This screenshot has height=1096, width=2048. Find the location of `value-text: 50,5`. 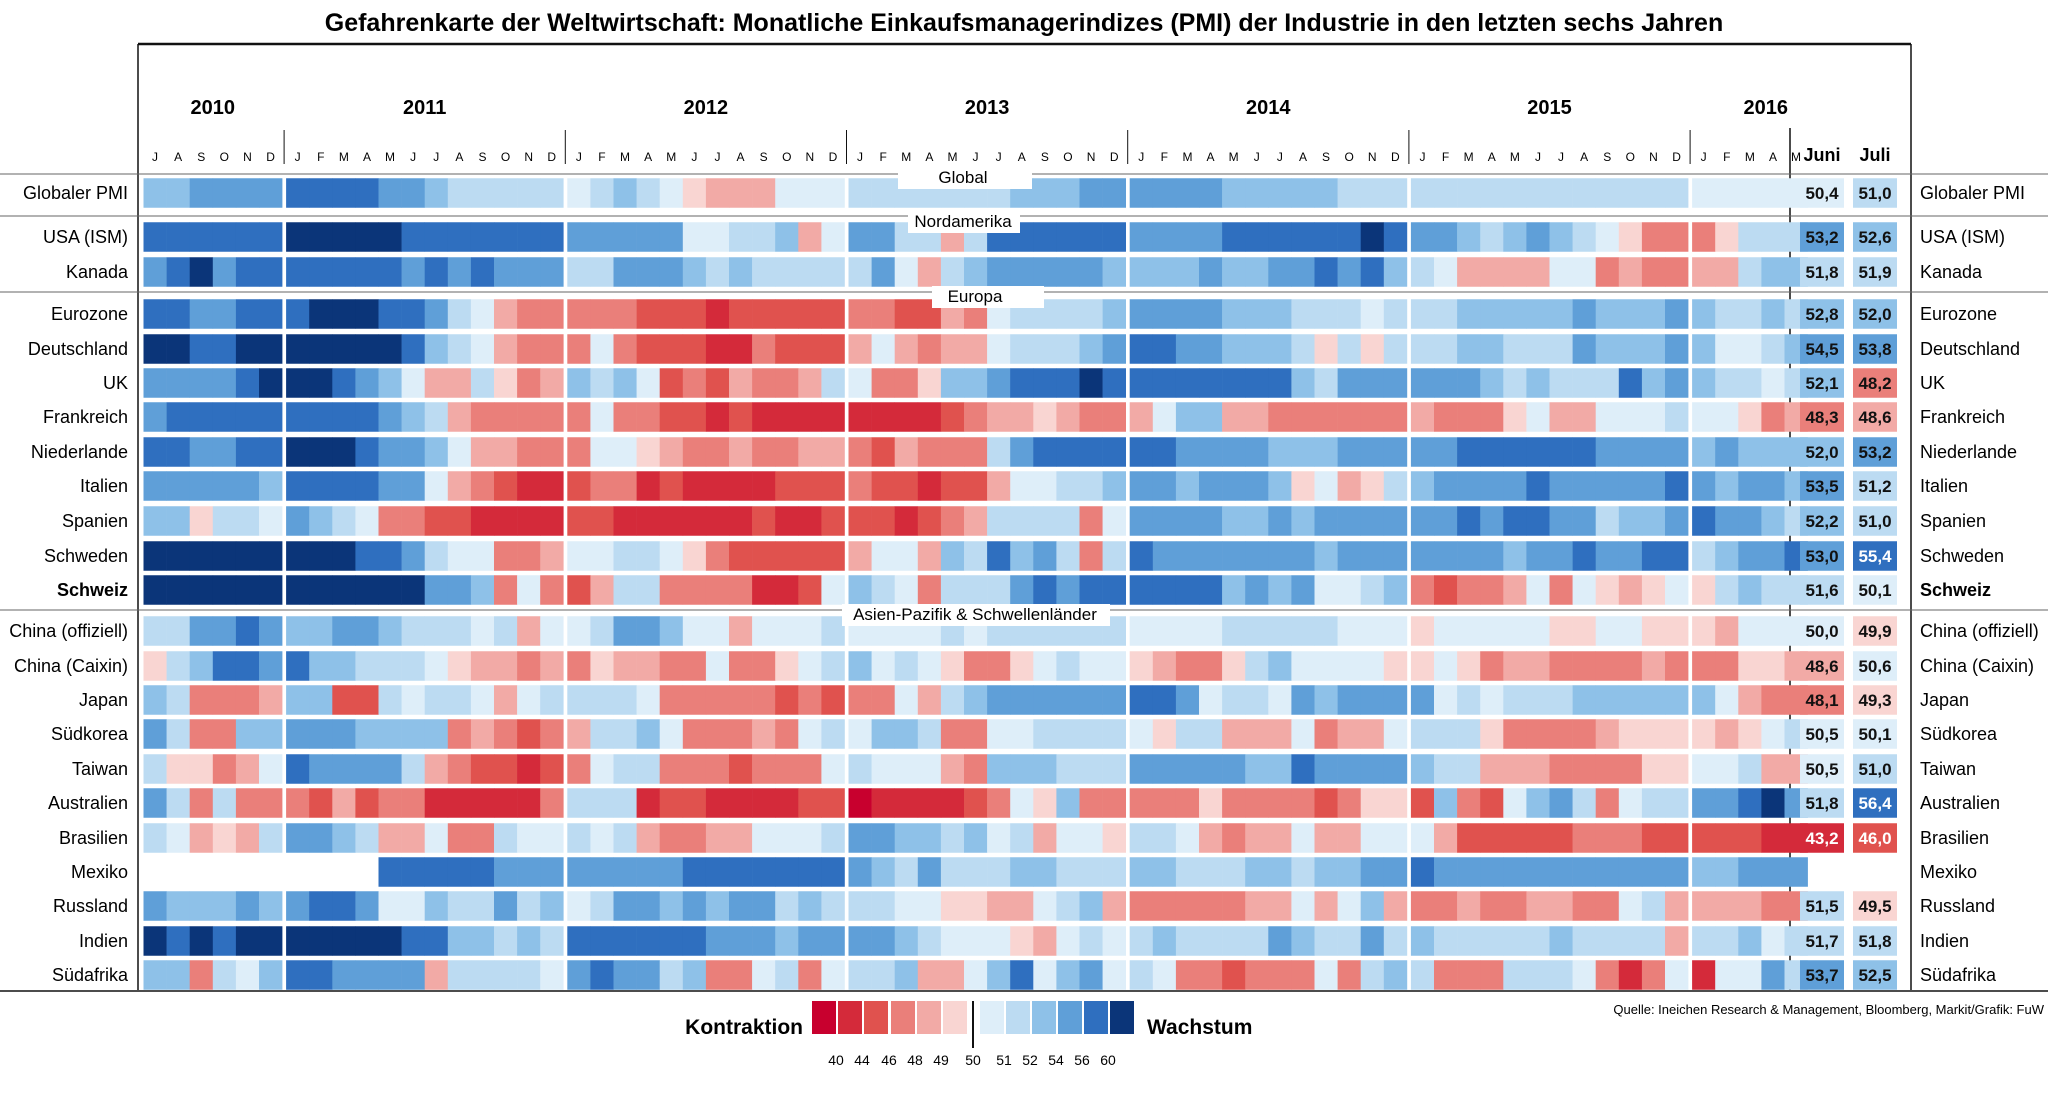

value-text: 50,5 is located at coordinates (1821, 769).